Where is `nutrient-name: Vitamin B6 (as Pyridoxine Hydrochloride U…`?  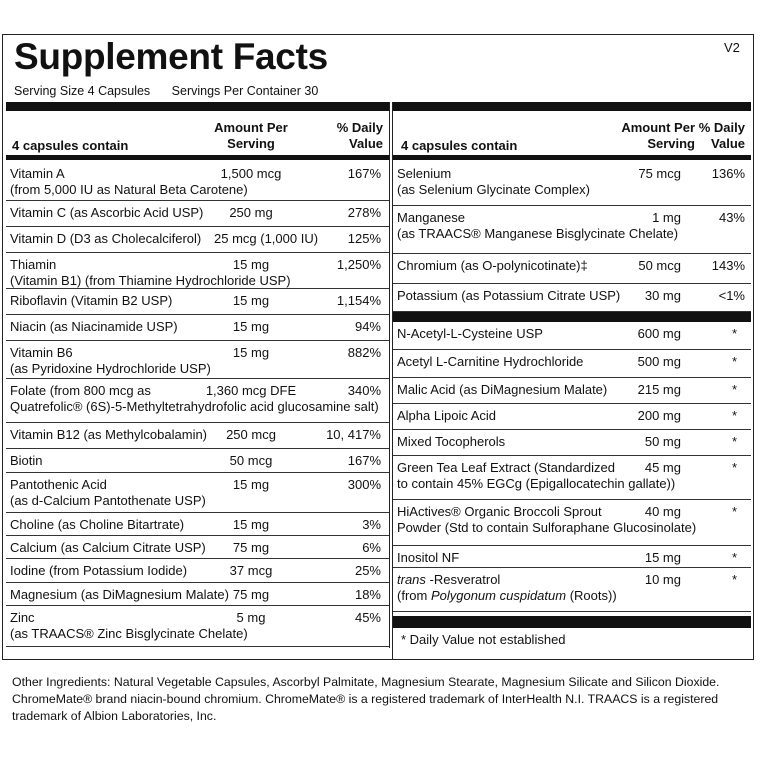 nutrient-name: Vitamin B6 (as Pyridoxine Hydrochloride U… is located at coordinates (110, 361).